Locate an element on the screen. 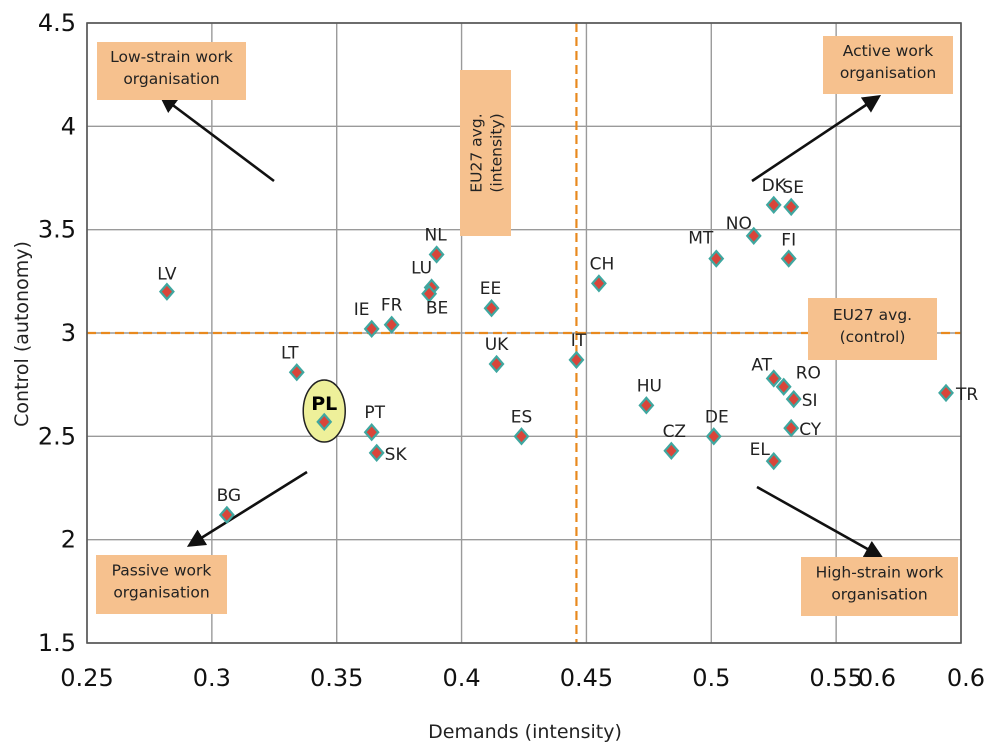 This screenshot has width=994, height=747. country-label-ie: IE is located at coordinates (362, 310).